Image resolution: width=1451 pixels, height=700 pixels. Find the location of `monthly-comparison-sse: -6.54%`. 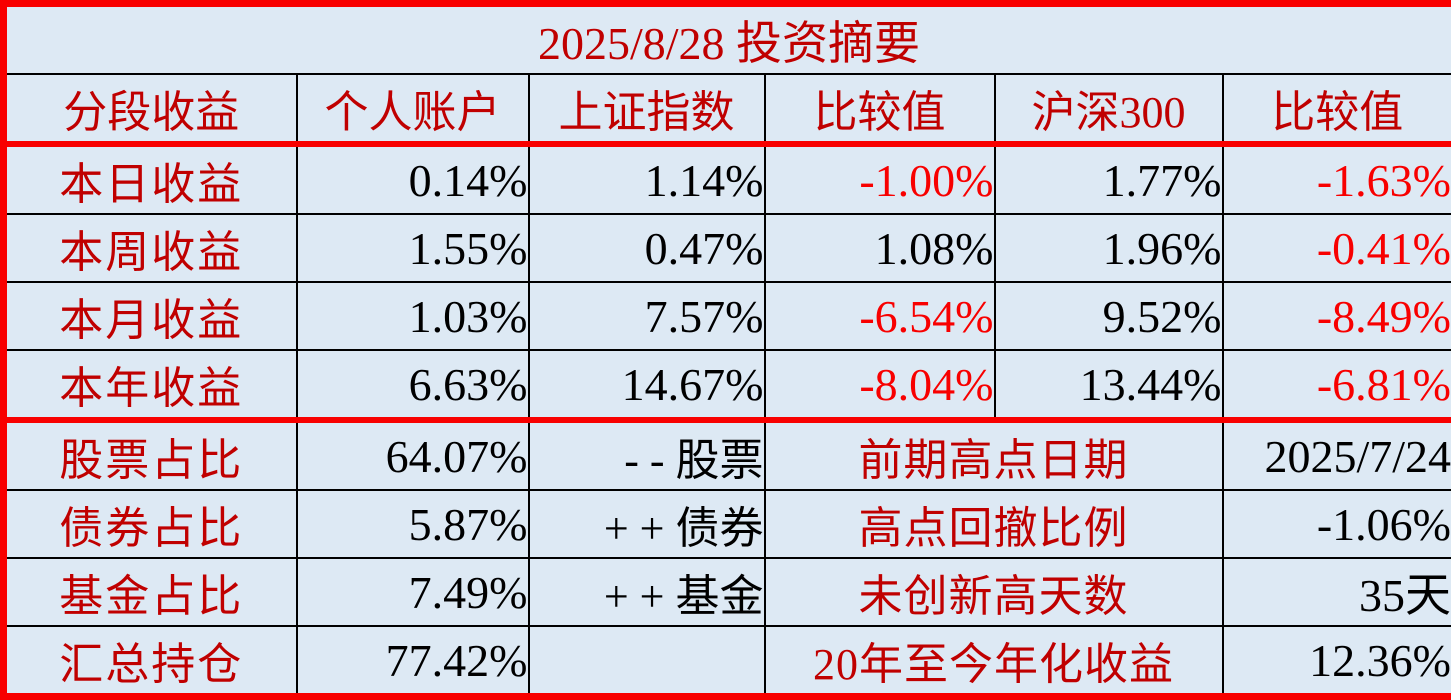

monthly-comparison-sse: -6.54% is located at coordinates (880, 316).